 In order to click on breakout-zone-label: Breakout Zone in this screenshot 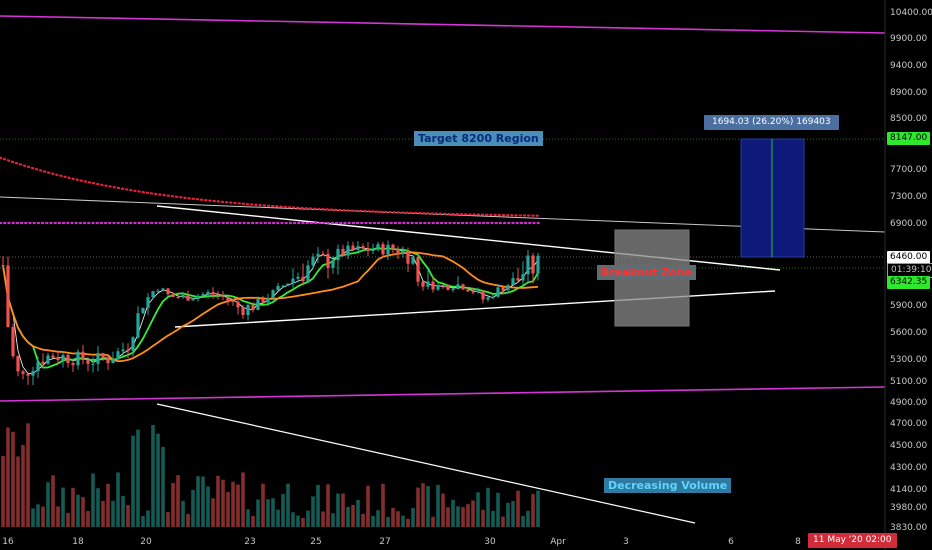, I will do `click(647, 272)`.